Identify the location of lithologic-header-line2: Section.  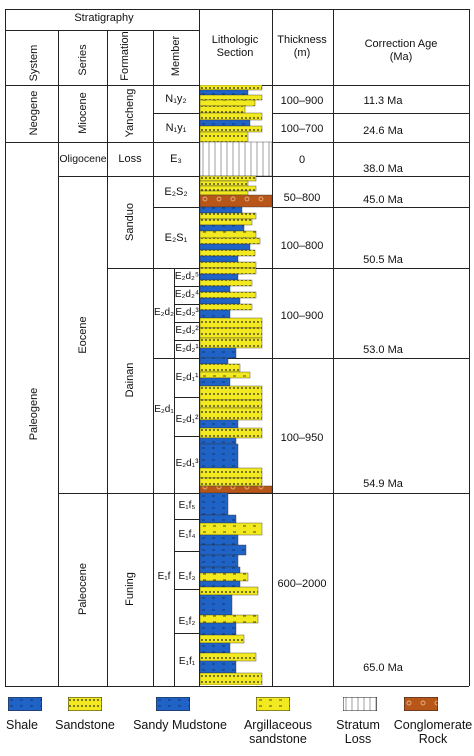
(235, 53).